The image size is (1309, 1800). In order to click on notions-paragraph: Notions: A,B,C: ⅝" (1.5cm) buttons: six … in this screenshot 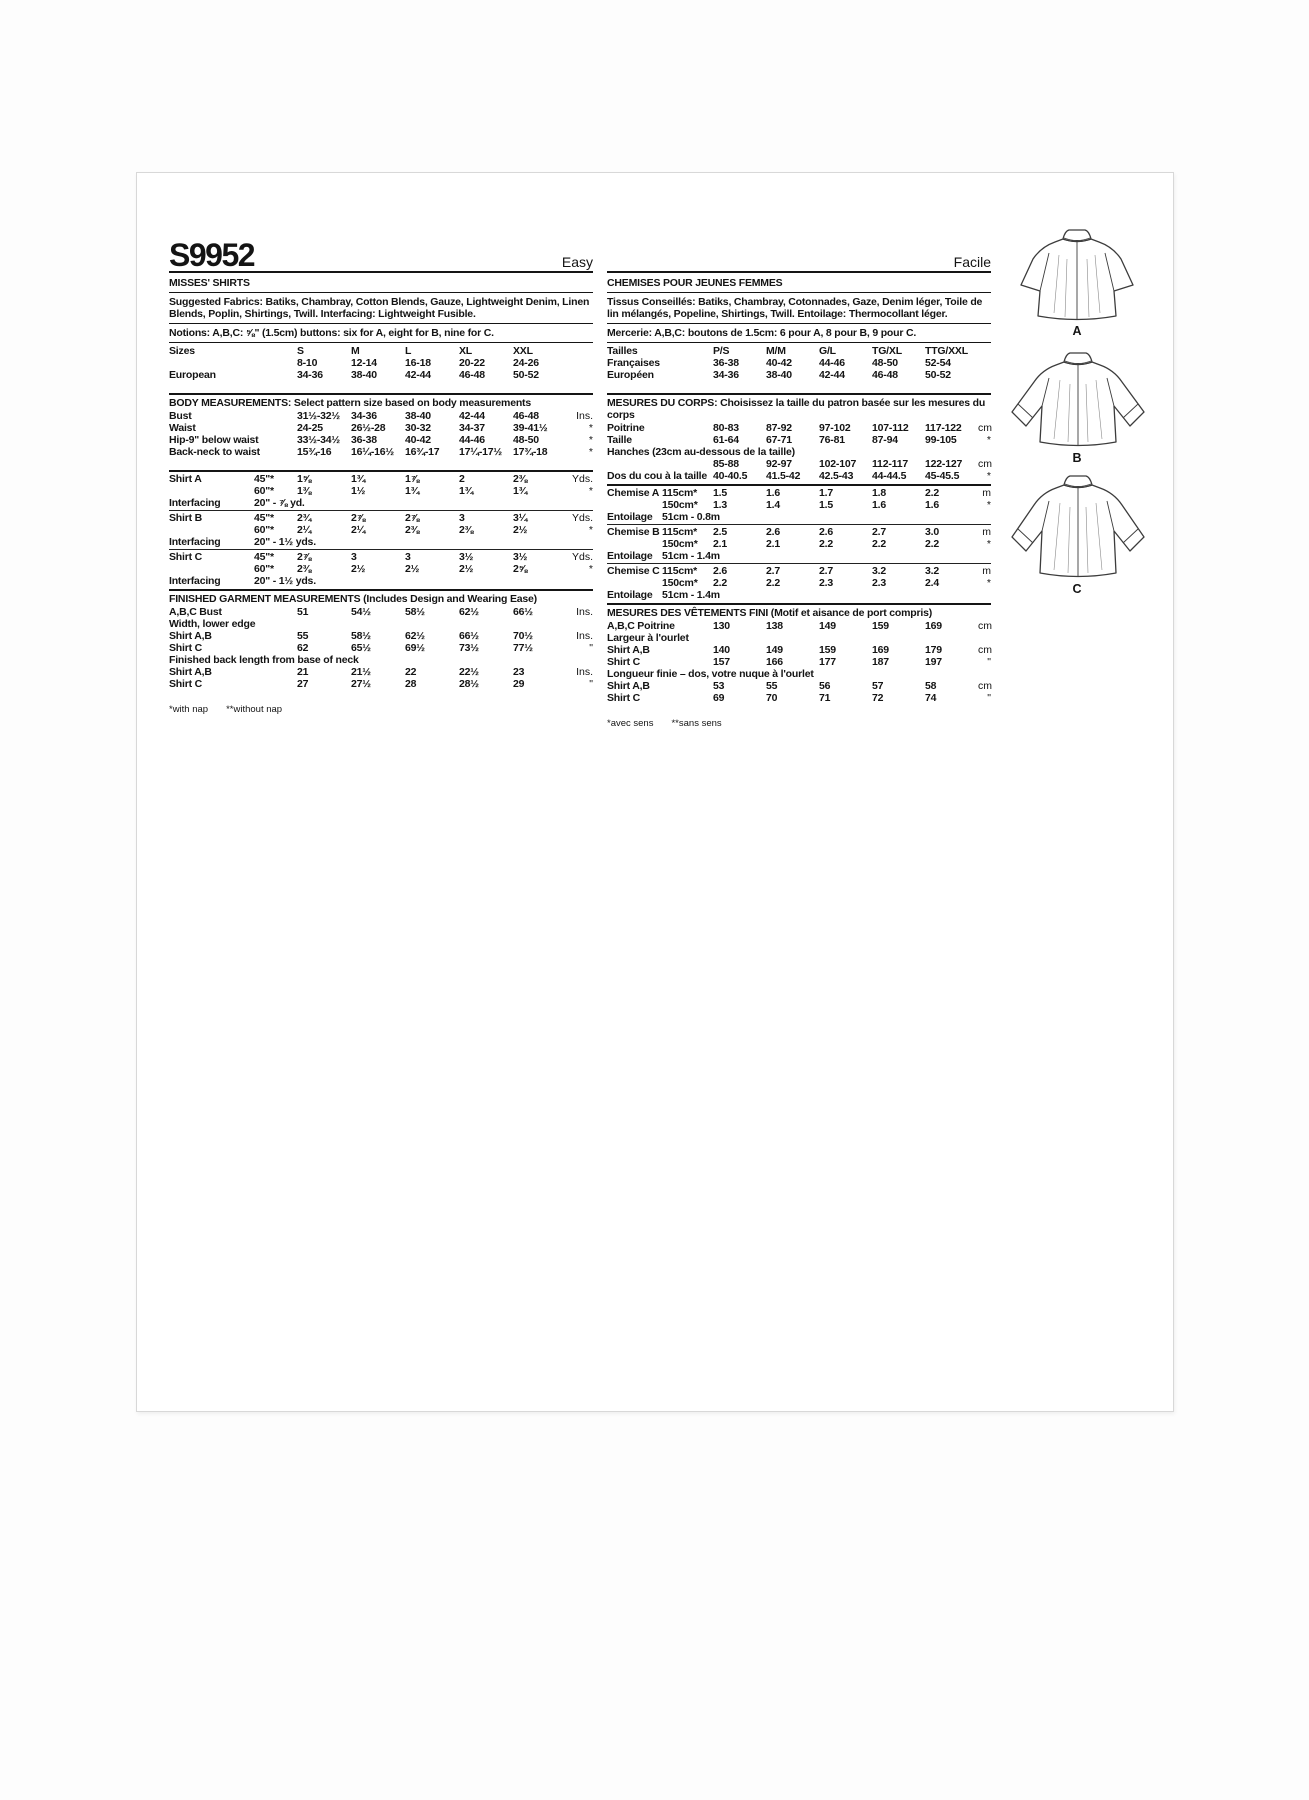, I will do `click(381, 333)`.